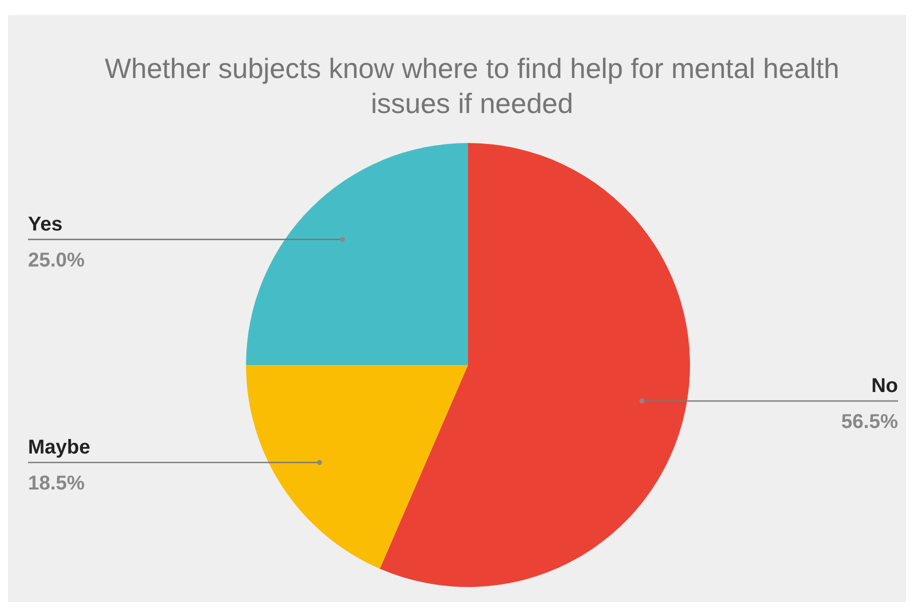  Describe the element at coordinates (472, 86) in the screenshot. I see `chart-title: Whether subjects know where to find help for mental health issues if needed` at that location.